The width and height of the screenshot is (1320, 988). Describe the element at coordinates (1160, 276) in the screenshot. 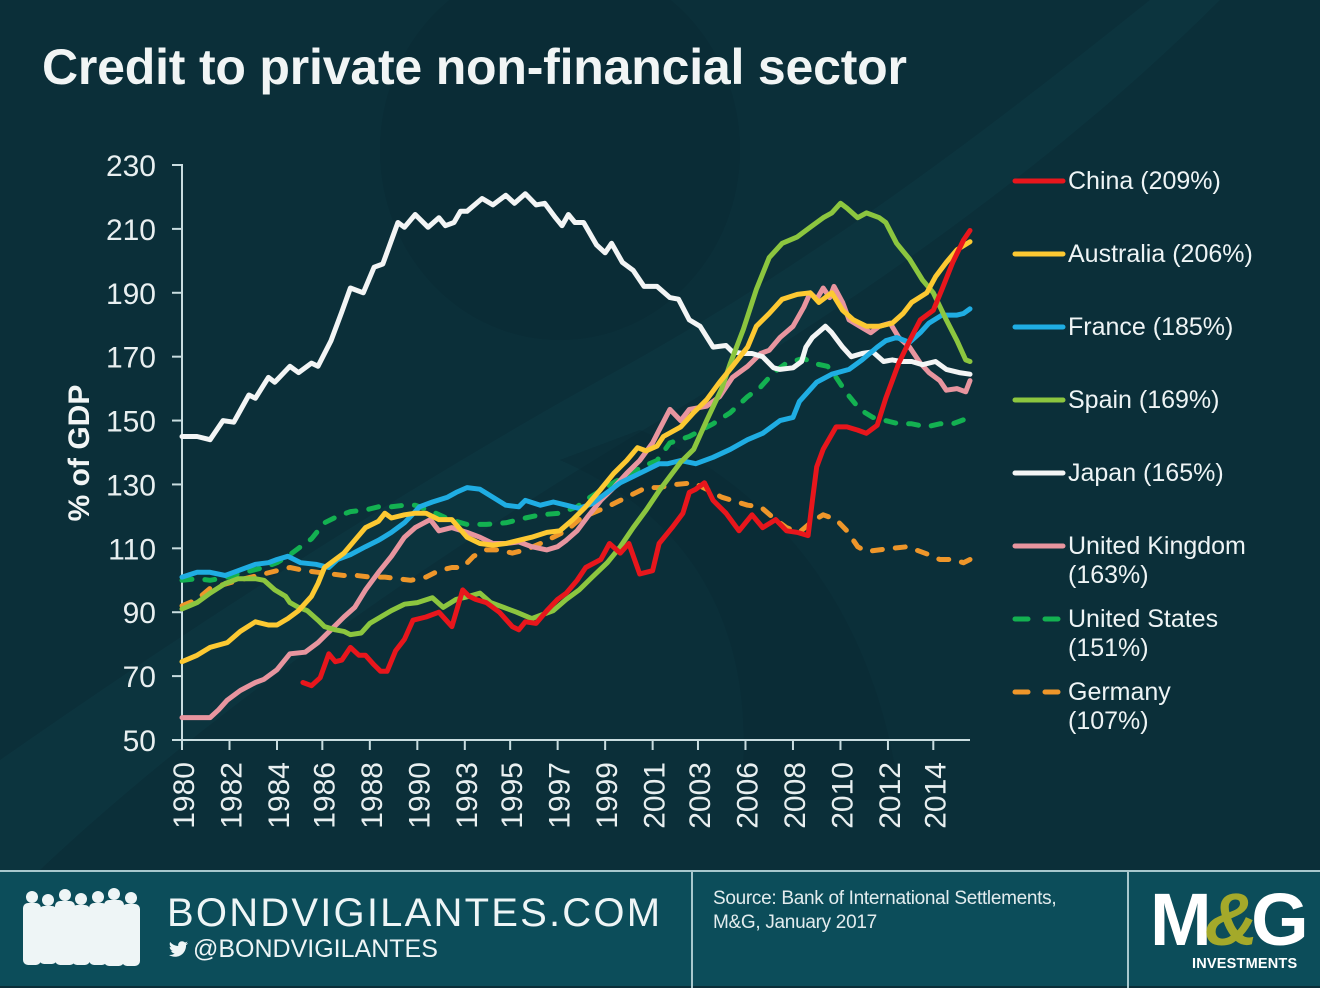

I see `legend-item-australia: Australia (206%)` at that location.